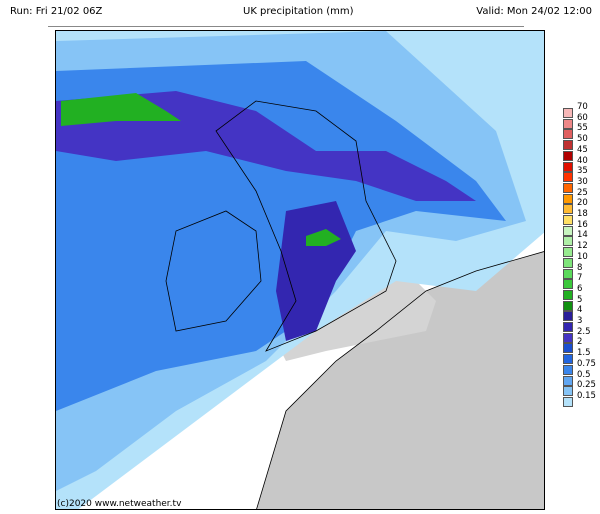 This screenshot has height=514, width=600. Describe the element at coordinates (121, 109) in the screenshot. I see `rain-very-heavy-atlantic` at that location.